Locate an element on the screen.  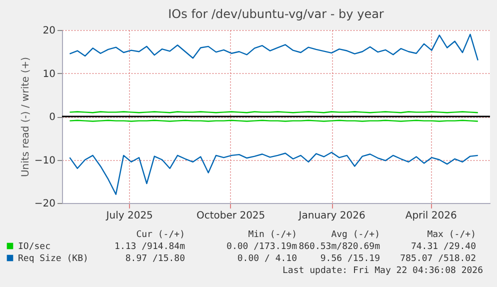
x-tick-label: October 2025 is located at coordinates (231, 216).